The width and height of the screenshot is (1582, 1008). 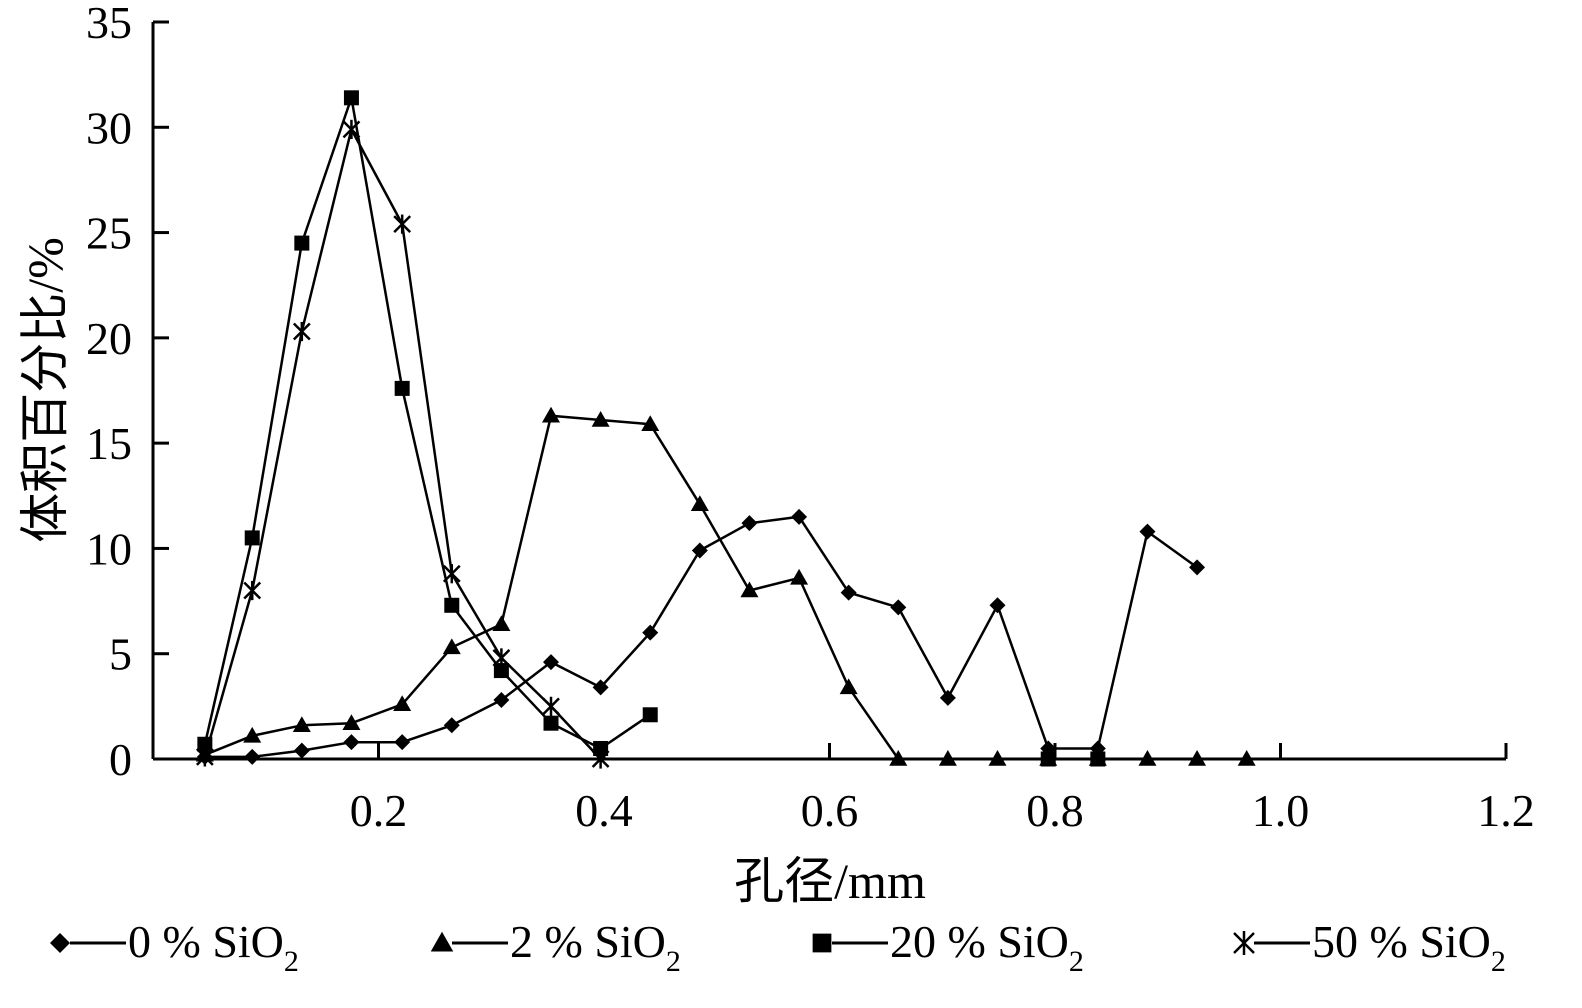 What do you see at coordinates (1506, 810) in the screenshot?
I see `x-tick-label: 1.2` at bounding box center [1506, 810].